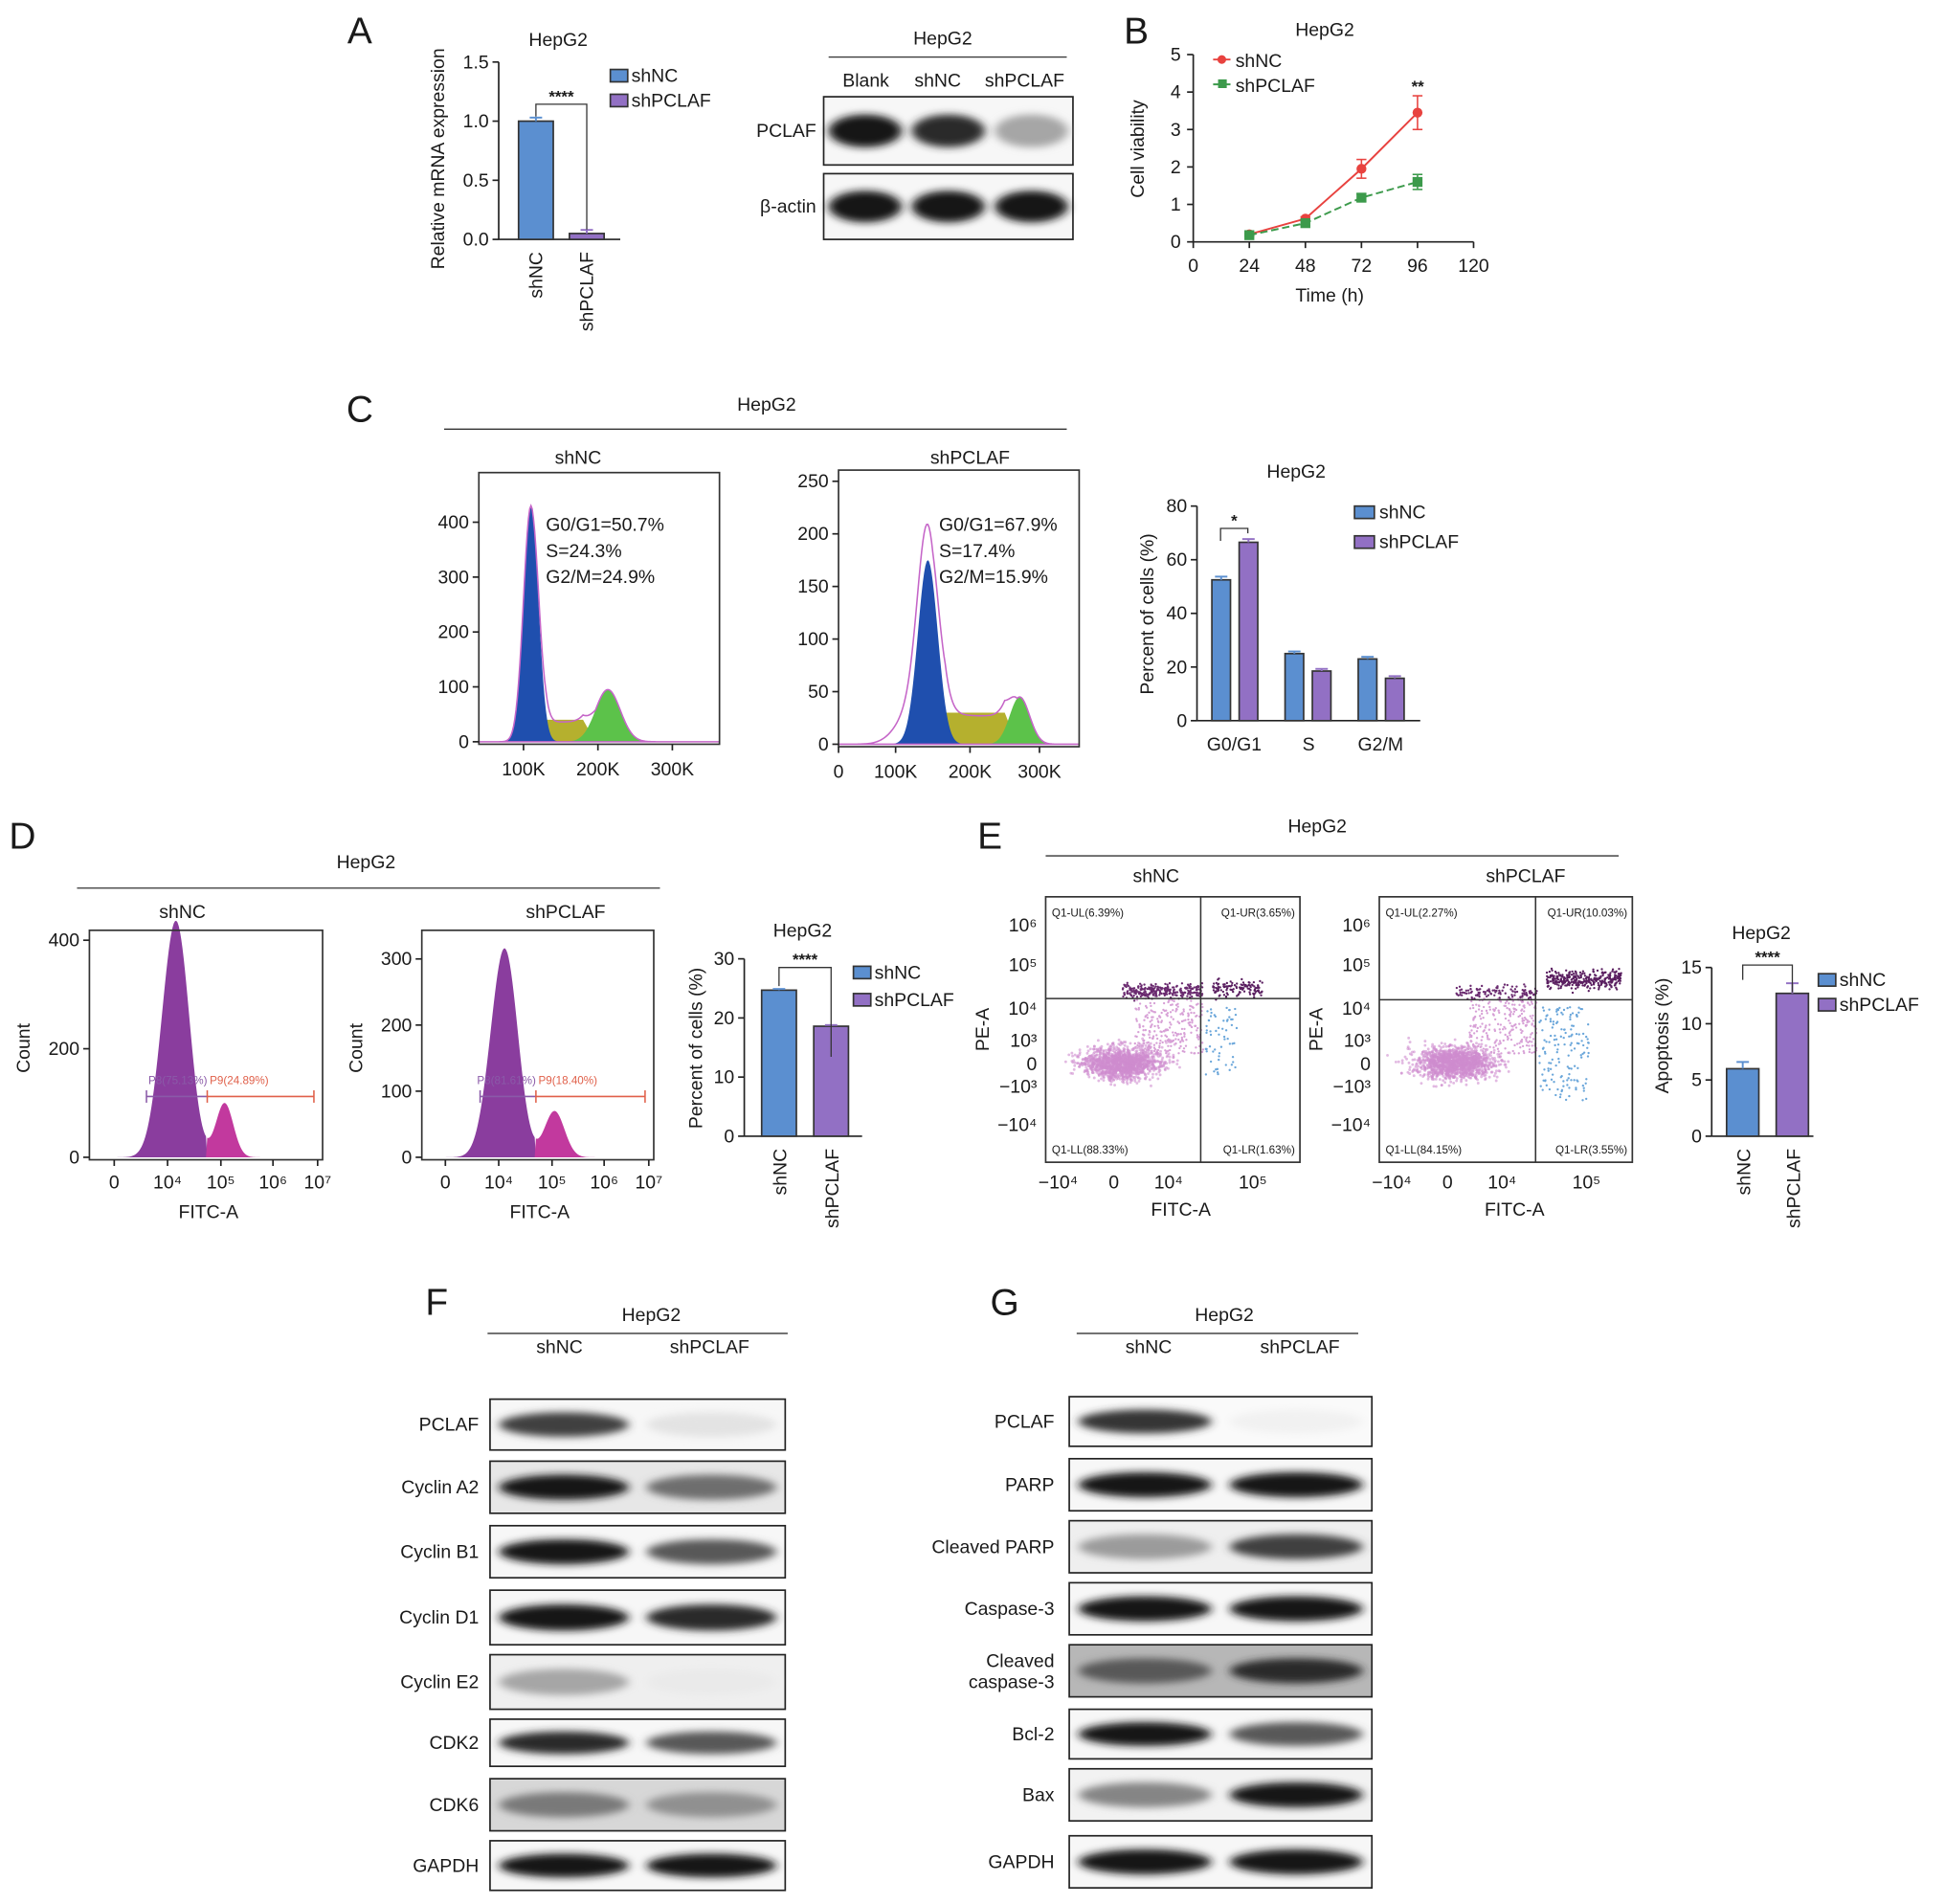 This screenshot has height=1904, width=1945. I want to click on row-label: Cleaved, so click(1020, 1662).